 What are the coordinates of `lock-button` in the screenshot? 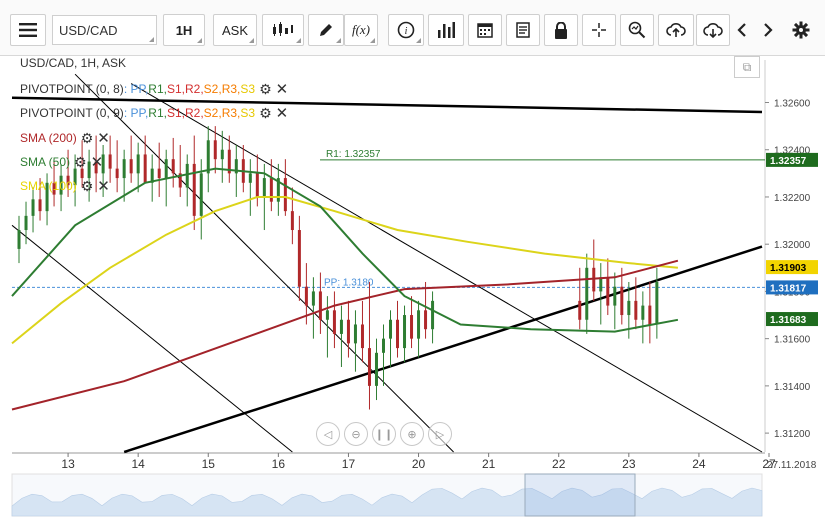 It's located at (561, 30).